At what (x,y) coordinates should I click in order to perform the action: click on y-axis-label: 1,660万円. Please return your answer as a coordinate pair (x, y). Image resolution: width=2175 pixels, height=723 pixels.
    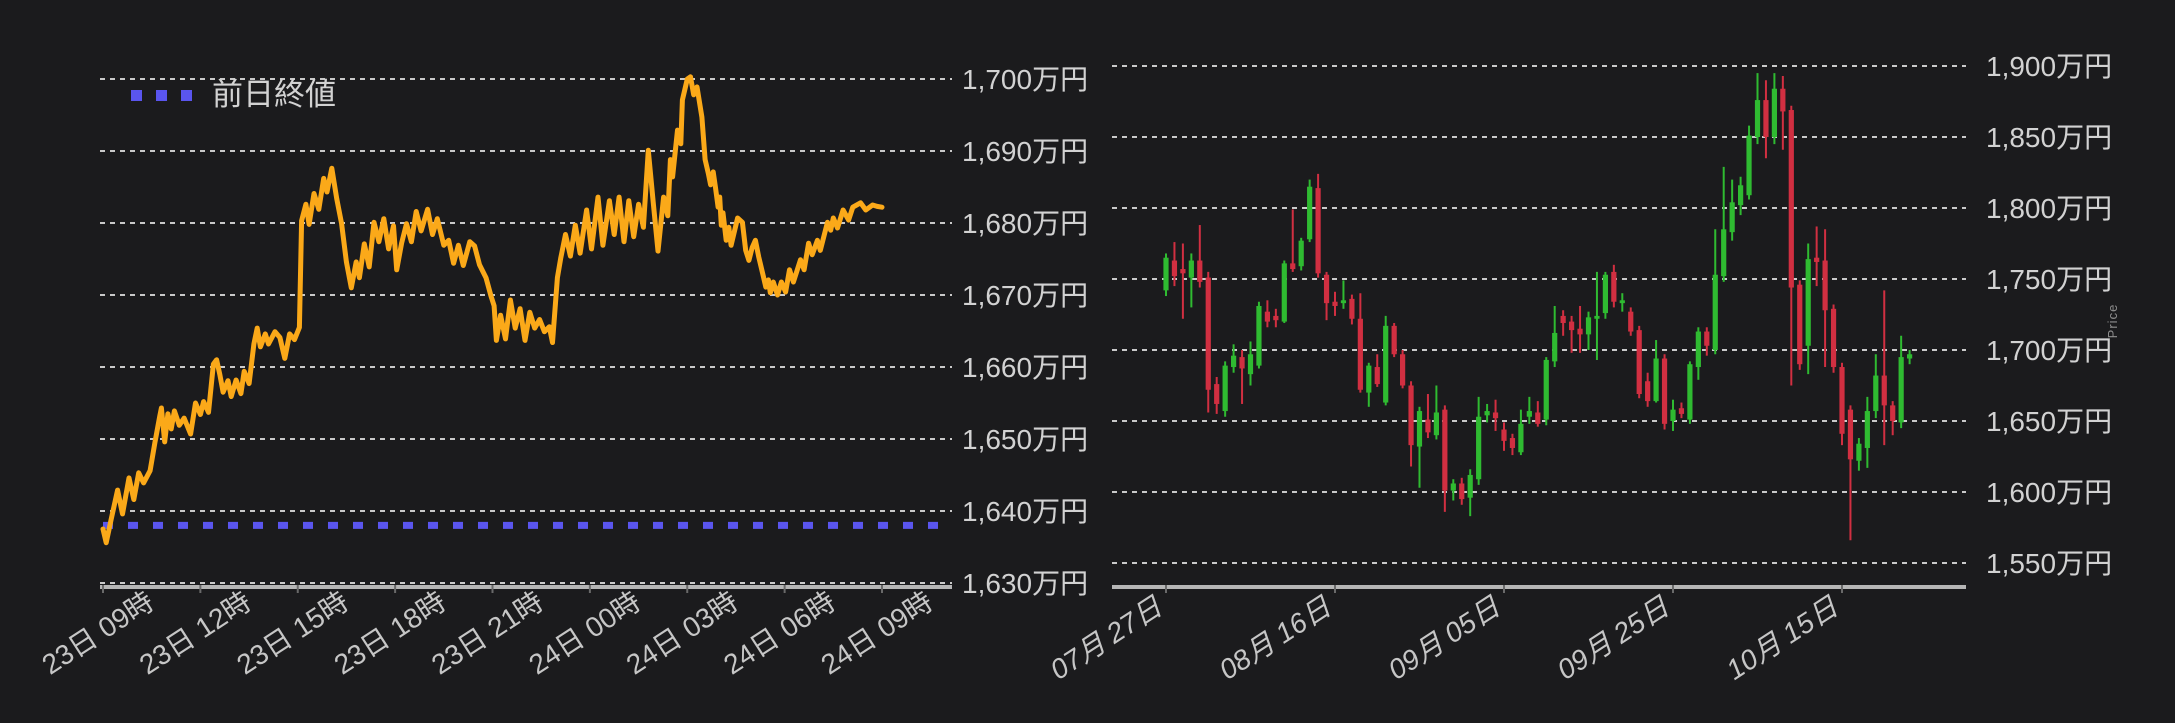
    Looking at the image, I should click on (1025, 367).